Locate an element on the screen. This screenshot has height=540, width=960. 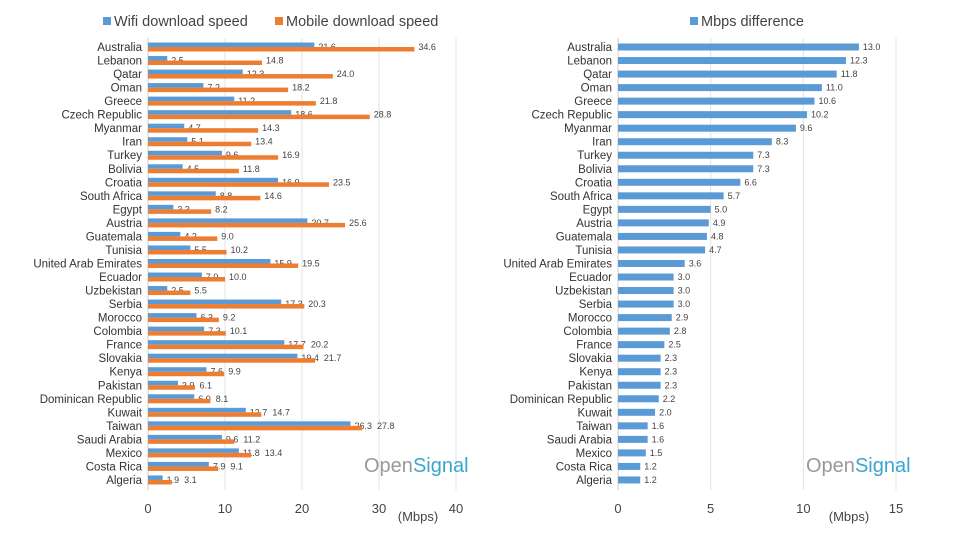
x-tick-label: 15 is located at coordinates (896, 508).